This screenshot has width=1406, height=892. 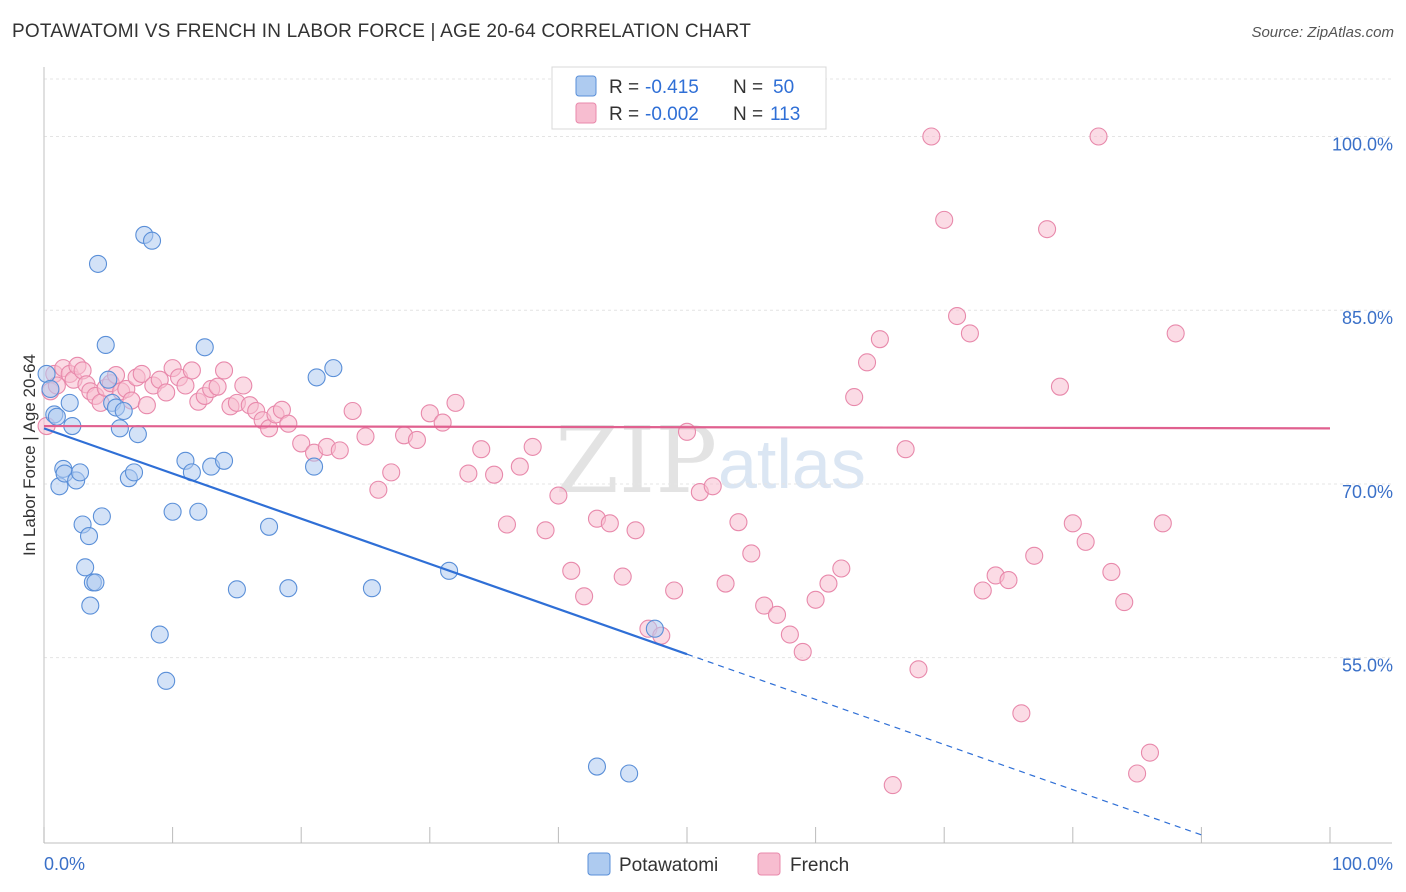 What do you see at coordinates (783, 87) in the screenshot?
I see `legend-n-value-potawatomi: 50` at bounding box center [783, 87].